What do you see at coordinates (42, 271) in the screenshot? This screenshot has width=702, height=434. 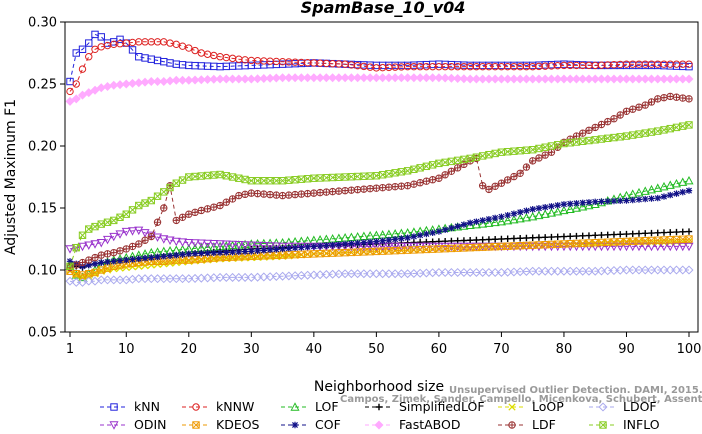 I see `y-tick-label: 0.10` at bounding box center [42, 271].